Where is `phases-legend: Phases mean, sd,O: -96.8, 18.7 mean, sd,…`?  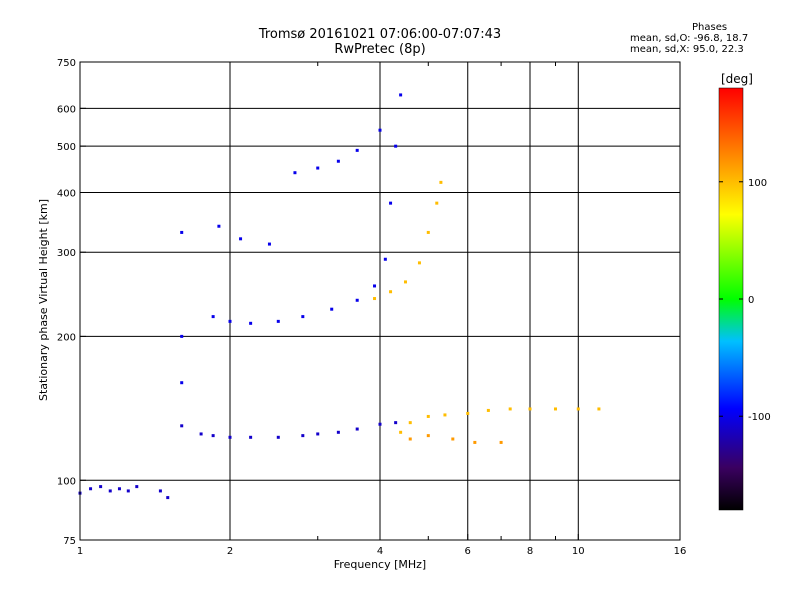 phases-legend: Phases mean, sd,O: -96.8, 18.7 mean, sd,… is located at coordinates (710, 38).